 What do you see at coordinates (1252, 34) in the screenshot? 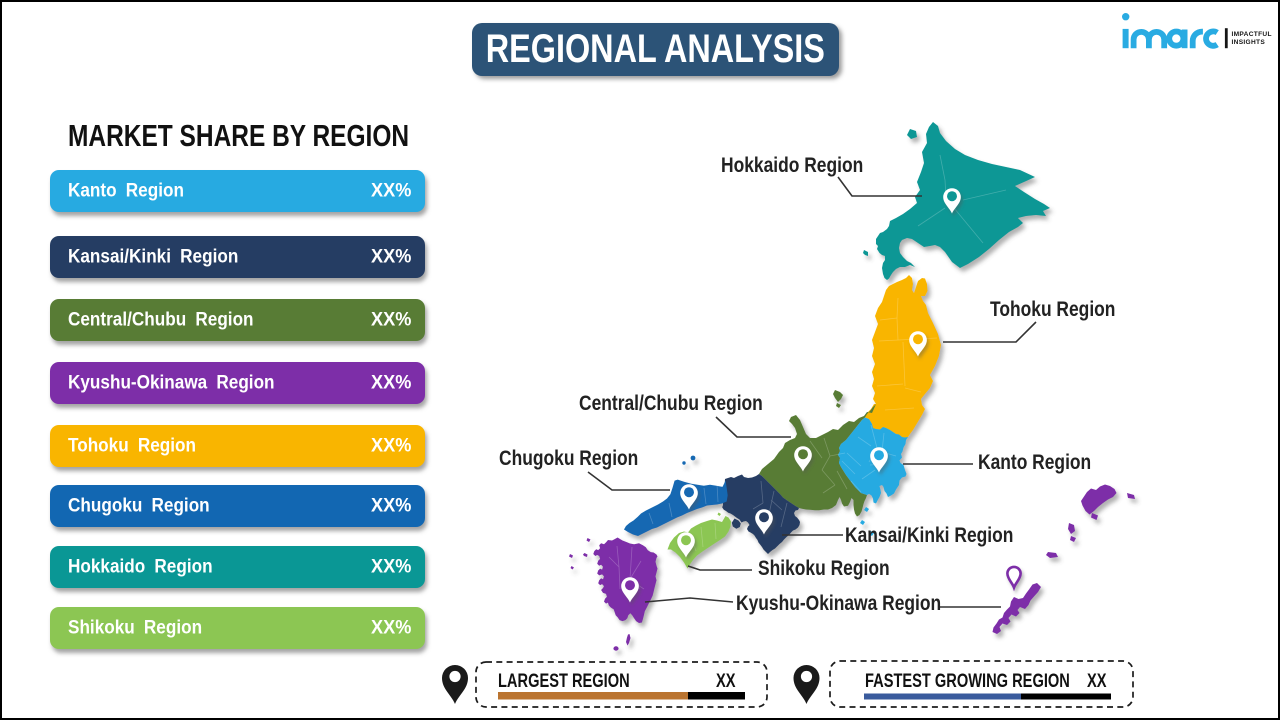
I see `svg-text: IMPACTFUL` at bounding box center [1252, 34].